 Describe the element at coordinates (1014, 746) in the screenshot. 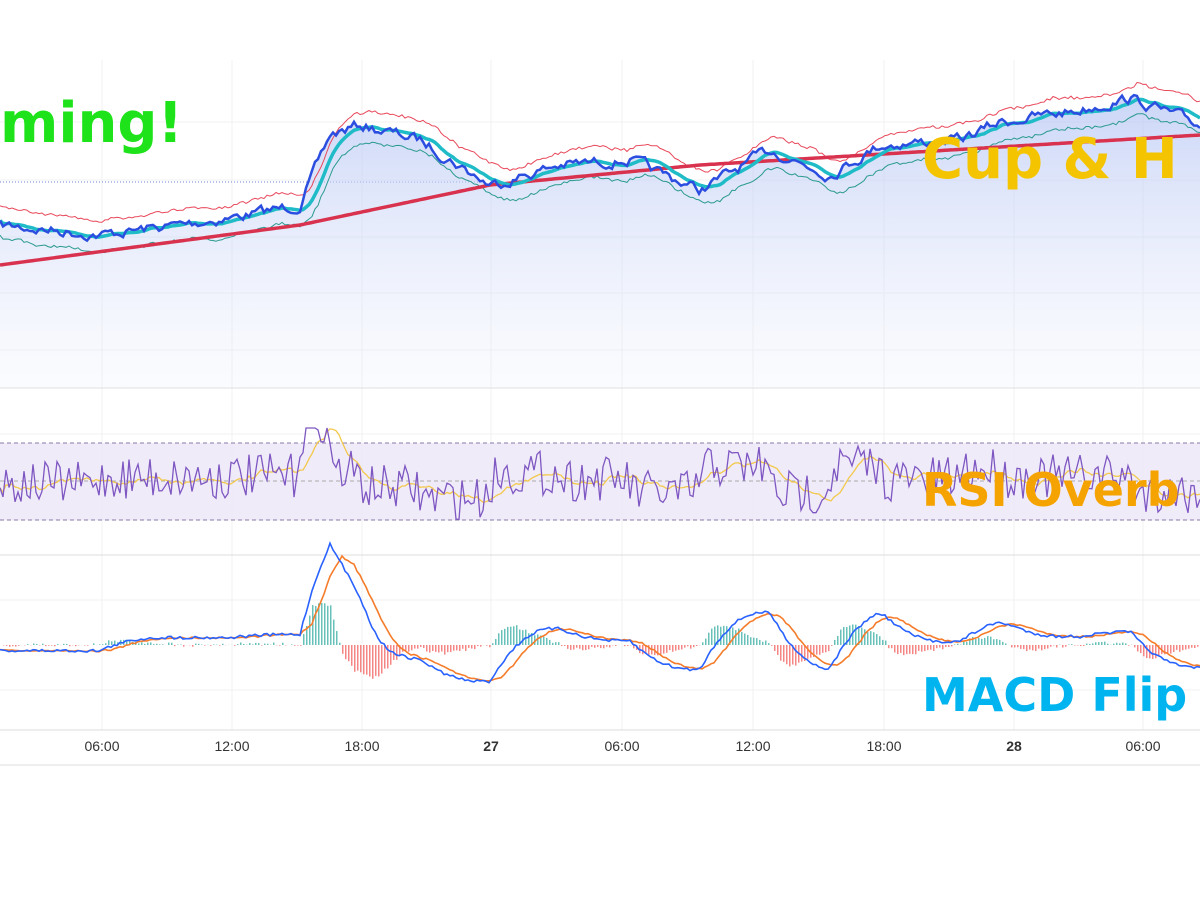

I see `time-label: 28` at that location.